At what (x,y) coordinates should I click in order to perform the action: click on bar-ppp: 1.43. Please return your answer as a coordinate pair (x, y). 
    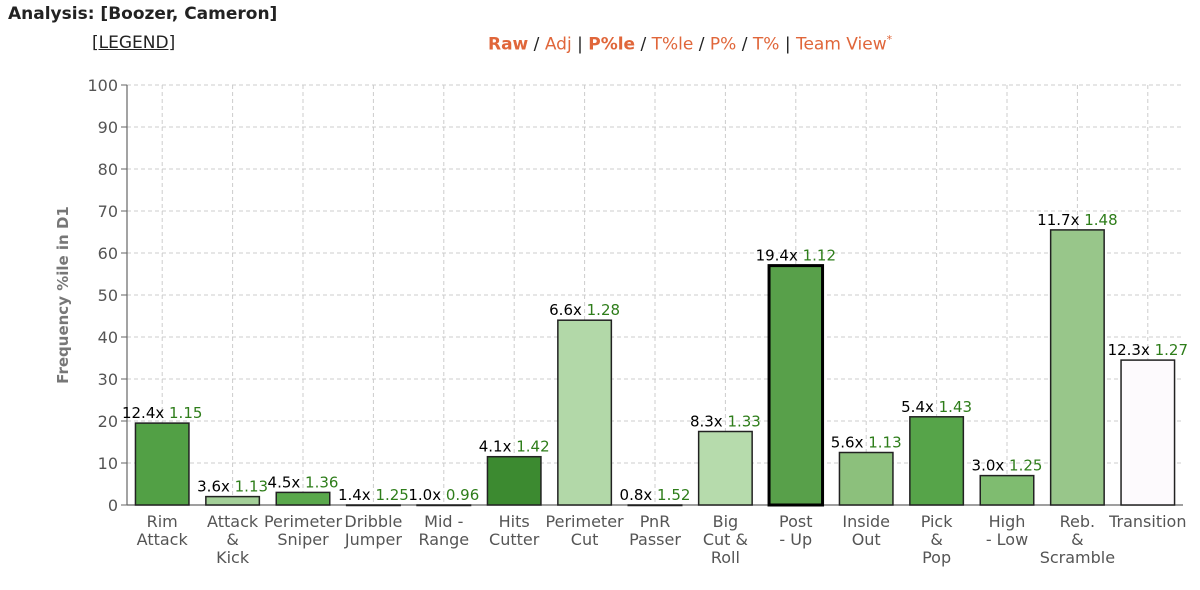
    Looking at the image, I should click on (955, 407).